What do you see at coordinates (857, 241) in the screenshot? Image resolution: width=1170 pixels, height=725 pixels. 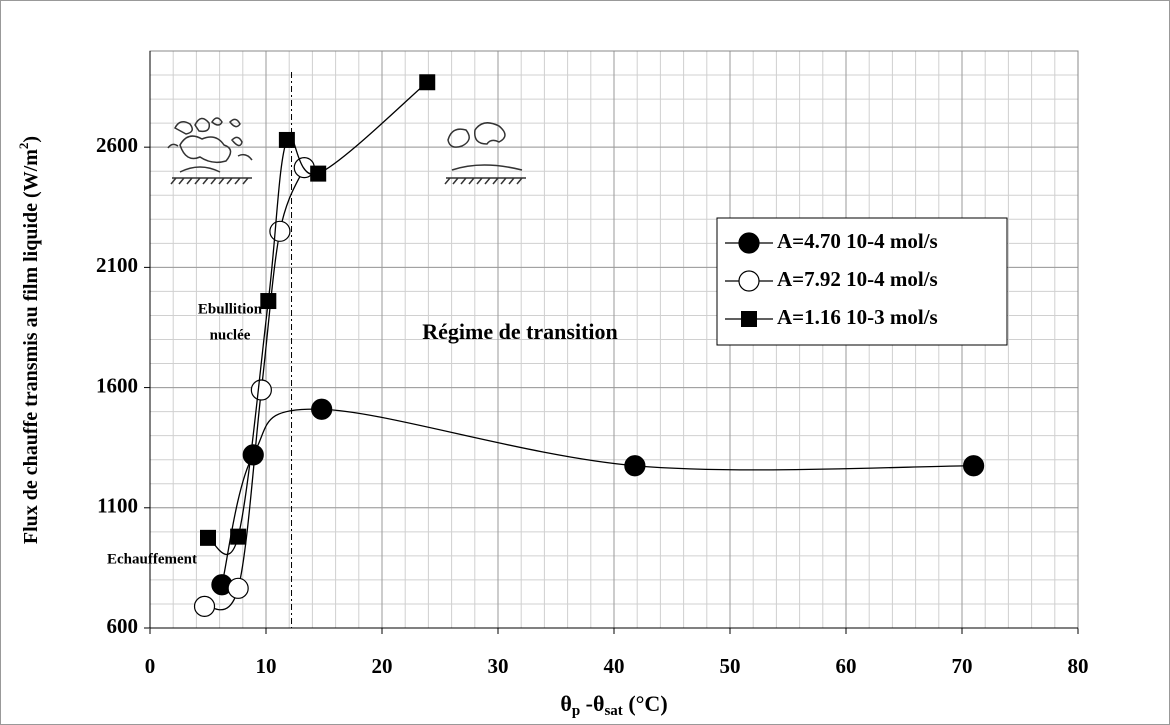 I see `legend-label: A=4.70 10-4 mol/s` at bounding box center [857, 241].